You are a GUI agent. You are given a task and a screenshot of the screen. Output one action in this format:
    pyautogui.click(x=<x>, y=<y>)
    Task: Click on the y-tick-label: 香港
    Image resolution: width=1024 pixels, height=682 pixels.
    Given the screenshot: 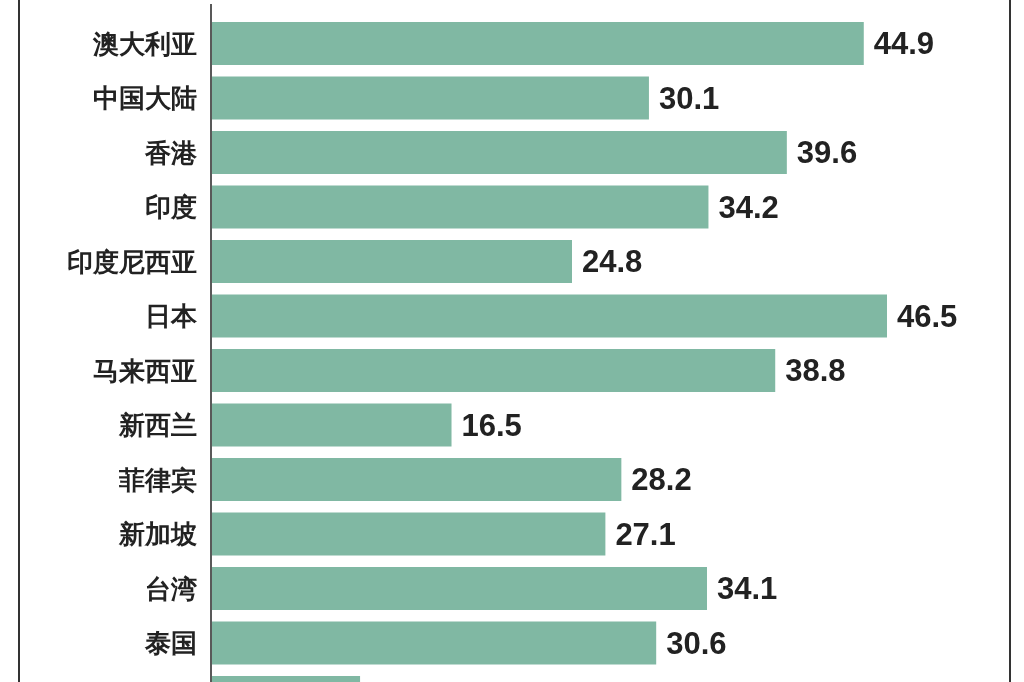 What is the action you would take?
    pyautogui.click(x=171, y=152)
    